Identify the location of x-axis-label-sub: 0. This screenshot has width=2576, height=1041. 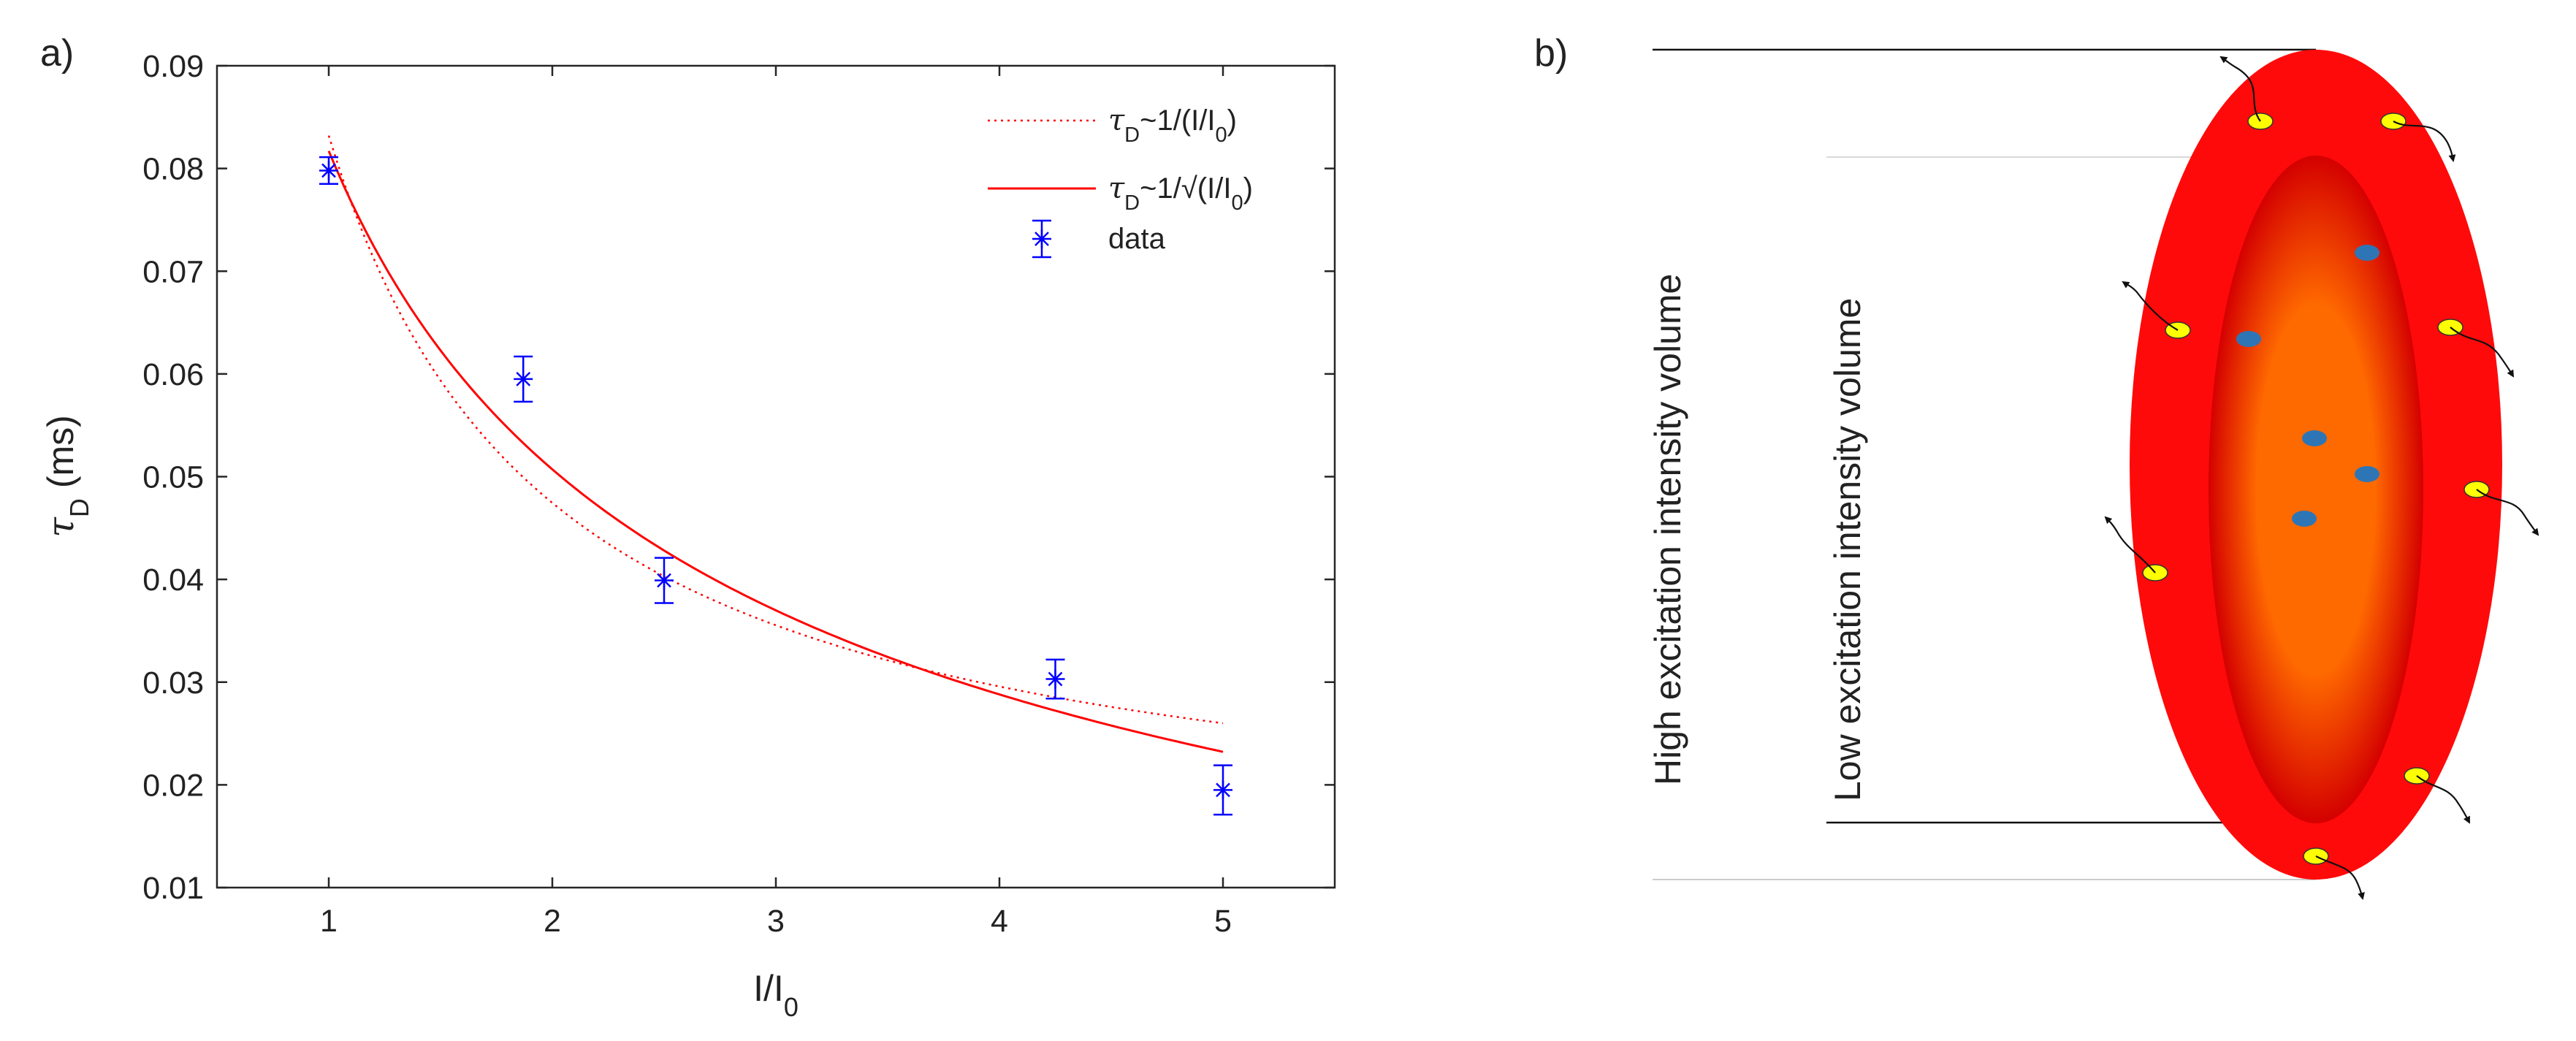
(791, 1007).